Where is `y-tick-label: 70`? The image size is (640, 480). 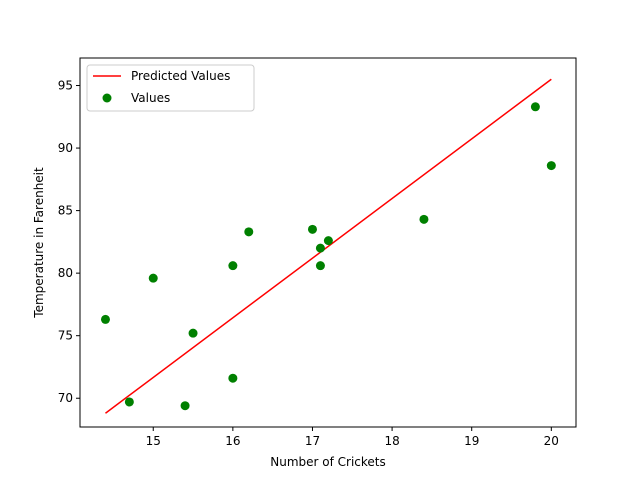
y-tick-label: 70 is located at coordinates (65, 398).